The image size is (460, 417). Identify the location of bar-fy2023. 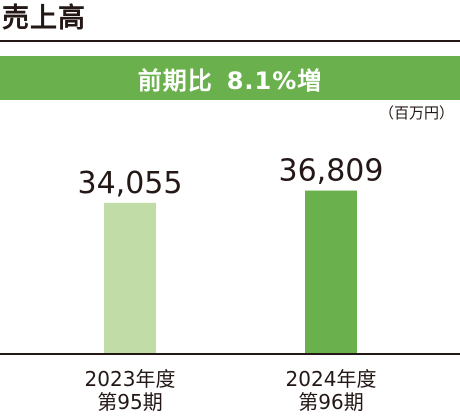
(130, 278).